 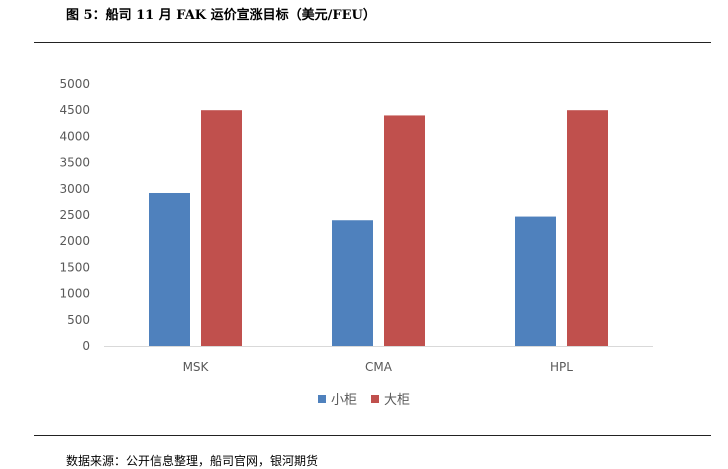 I want to click on legend-item-small: 小柜, so click(x=337, y=398).